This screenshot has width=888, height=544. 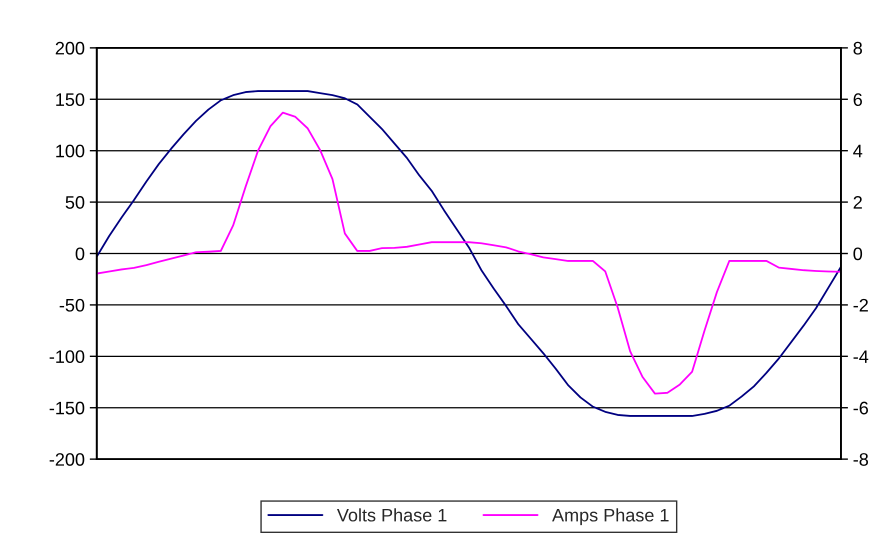 I want to click on y-tick-label: 100, so click(x=70, y=151).